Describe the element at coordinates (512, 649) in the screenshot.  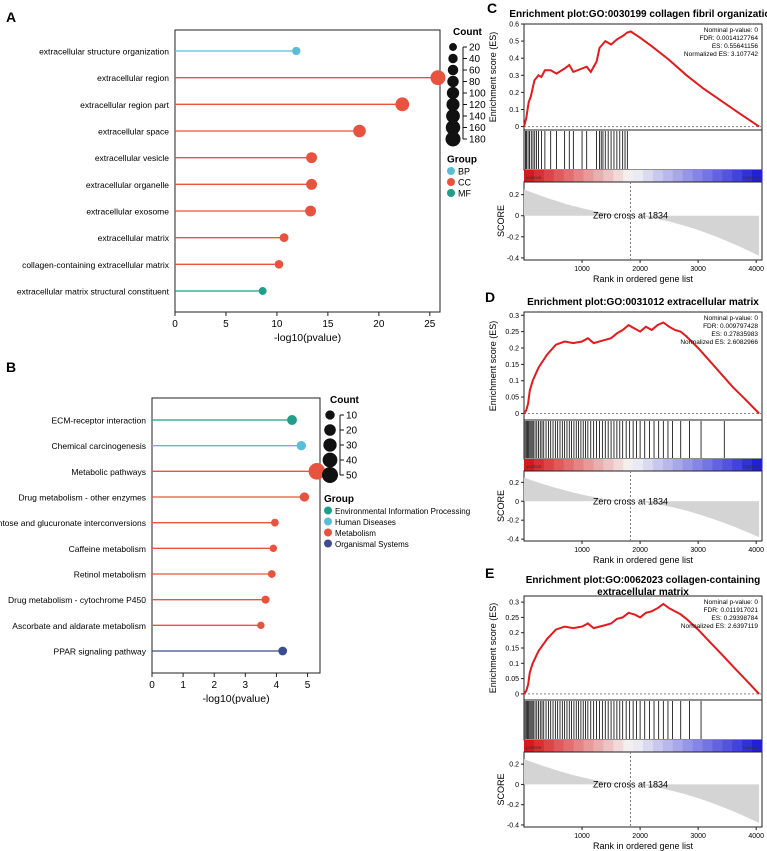
I see `y-tick-label: 0.15` at that location.